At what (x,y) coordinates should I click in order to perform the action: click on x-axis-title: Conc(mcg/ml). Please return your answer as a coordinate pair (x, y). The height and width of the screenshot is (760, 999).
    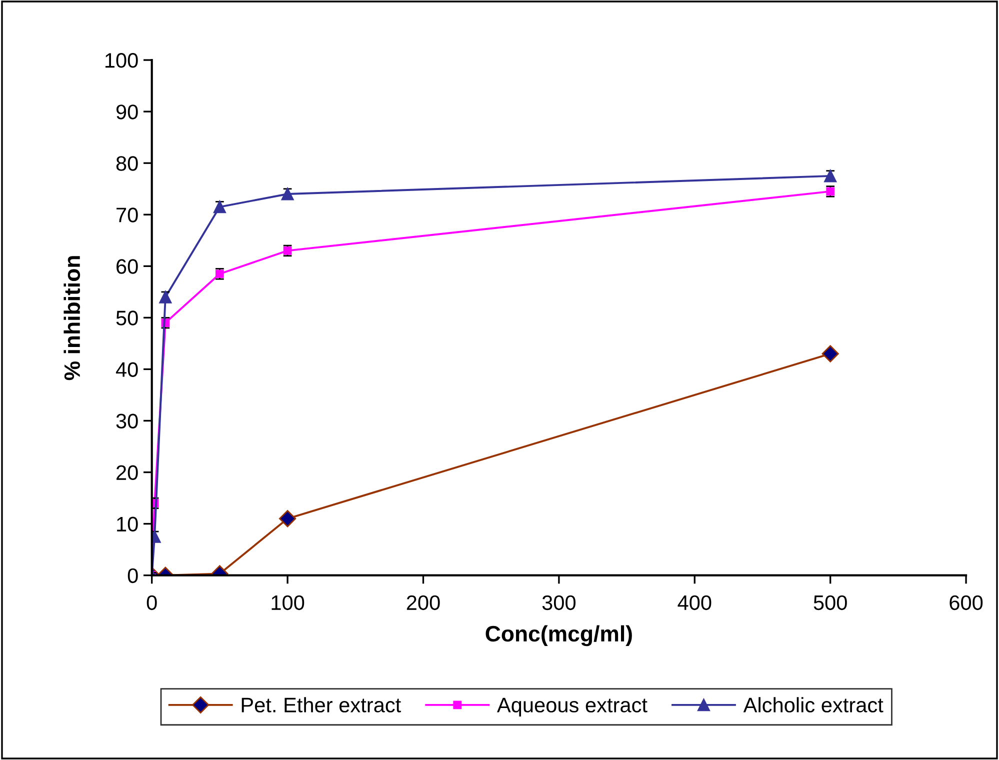
    Looking at the image, I should click on (559, 635).